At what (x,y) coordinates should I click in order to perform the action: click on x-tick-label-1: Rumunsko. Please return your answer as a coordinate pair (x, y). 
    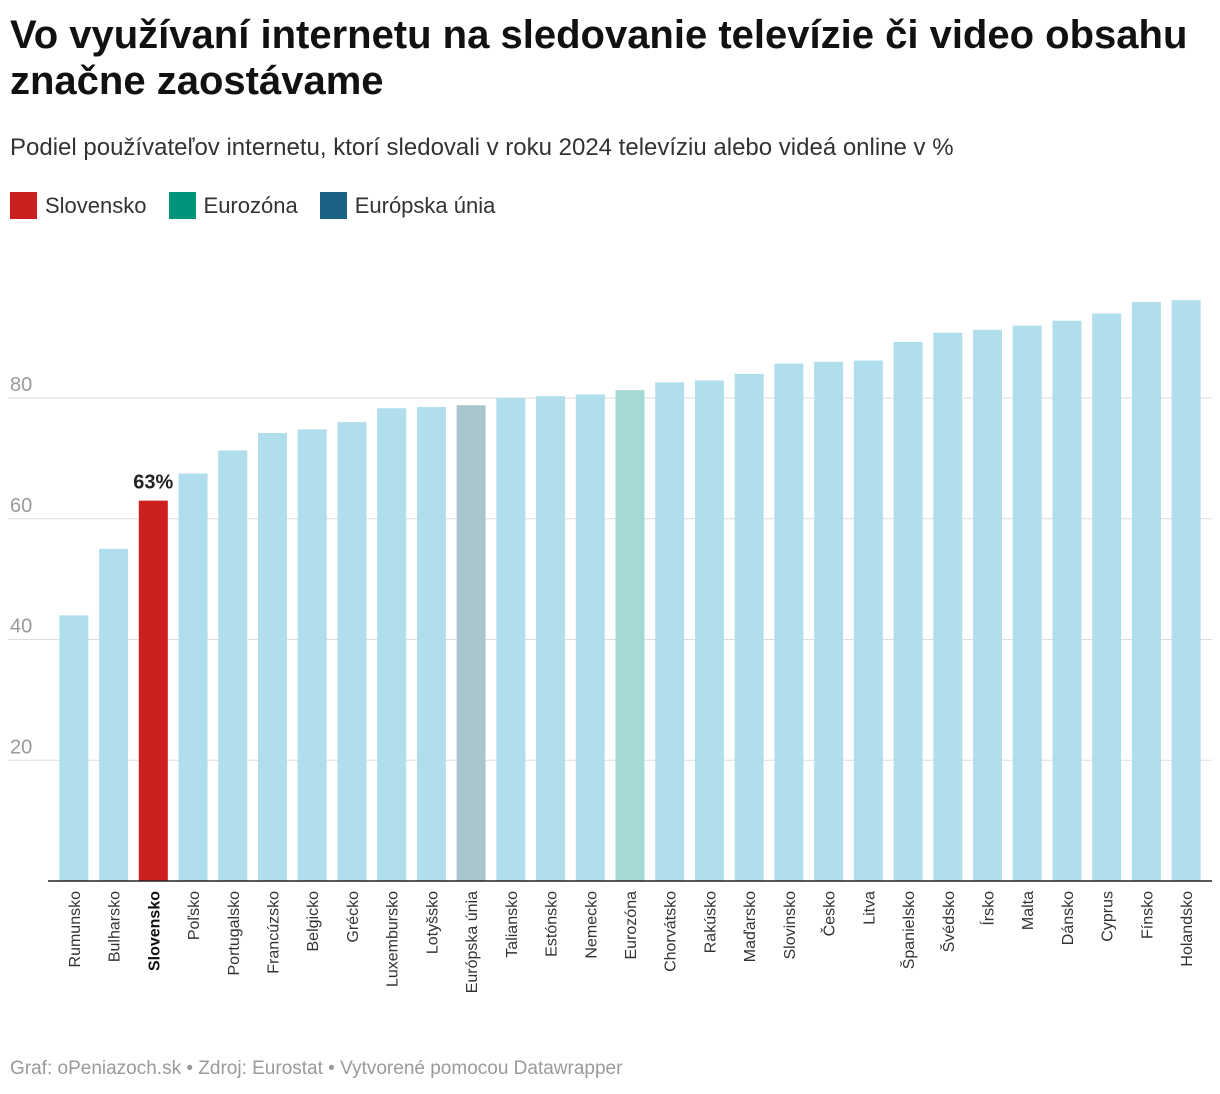
    Looking at the image, I should click on (75, 929).